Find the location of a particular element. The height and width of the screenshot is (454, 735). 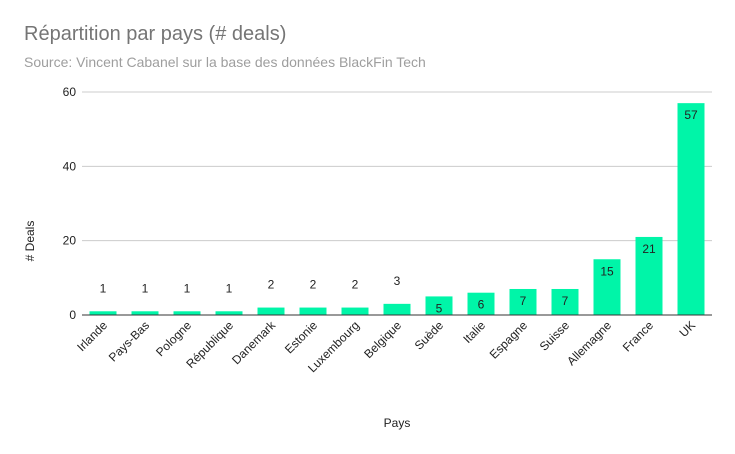

x-tick-label: Pays-Bas is located at coordinates (129, 341).